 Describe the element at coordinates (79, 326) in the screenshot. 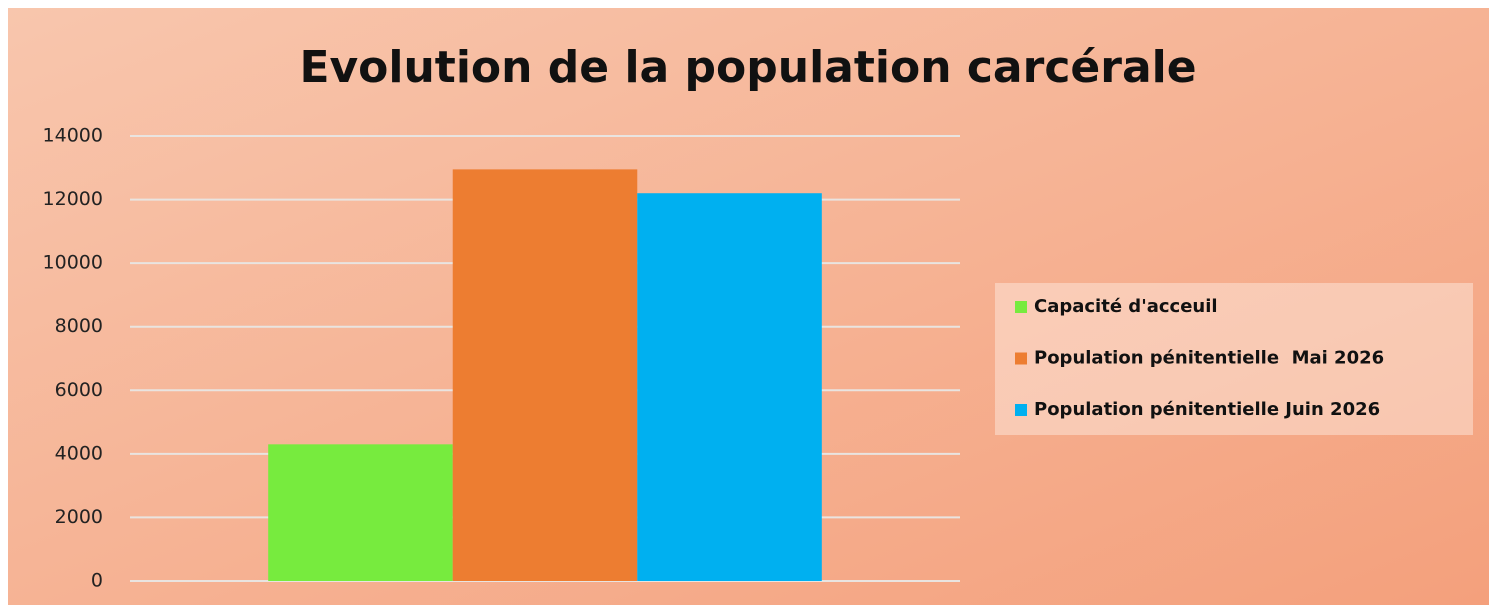

I see `y-tick-label: 8000` at that location.